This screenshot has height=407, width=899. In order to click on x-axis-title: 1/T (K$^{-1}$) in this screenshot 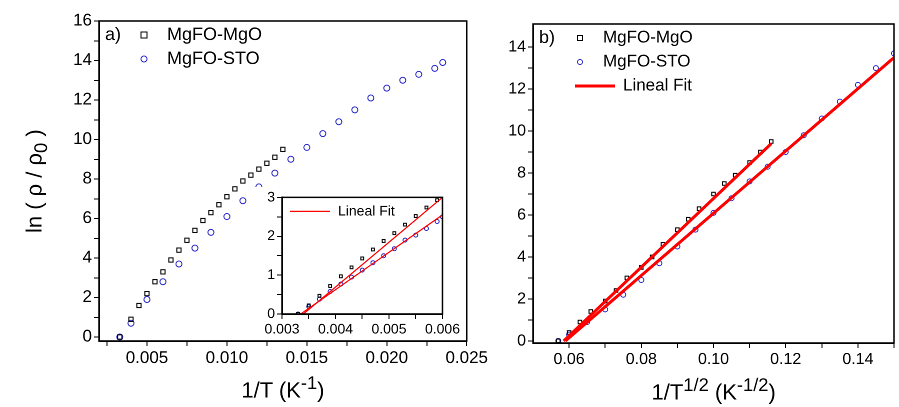, I will do `click(282, 388)`.